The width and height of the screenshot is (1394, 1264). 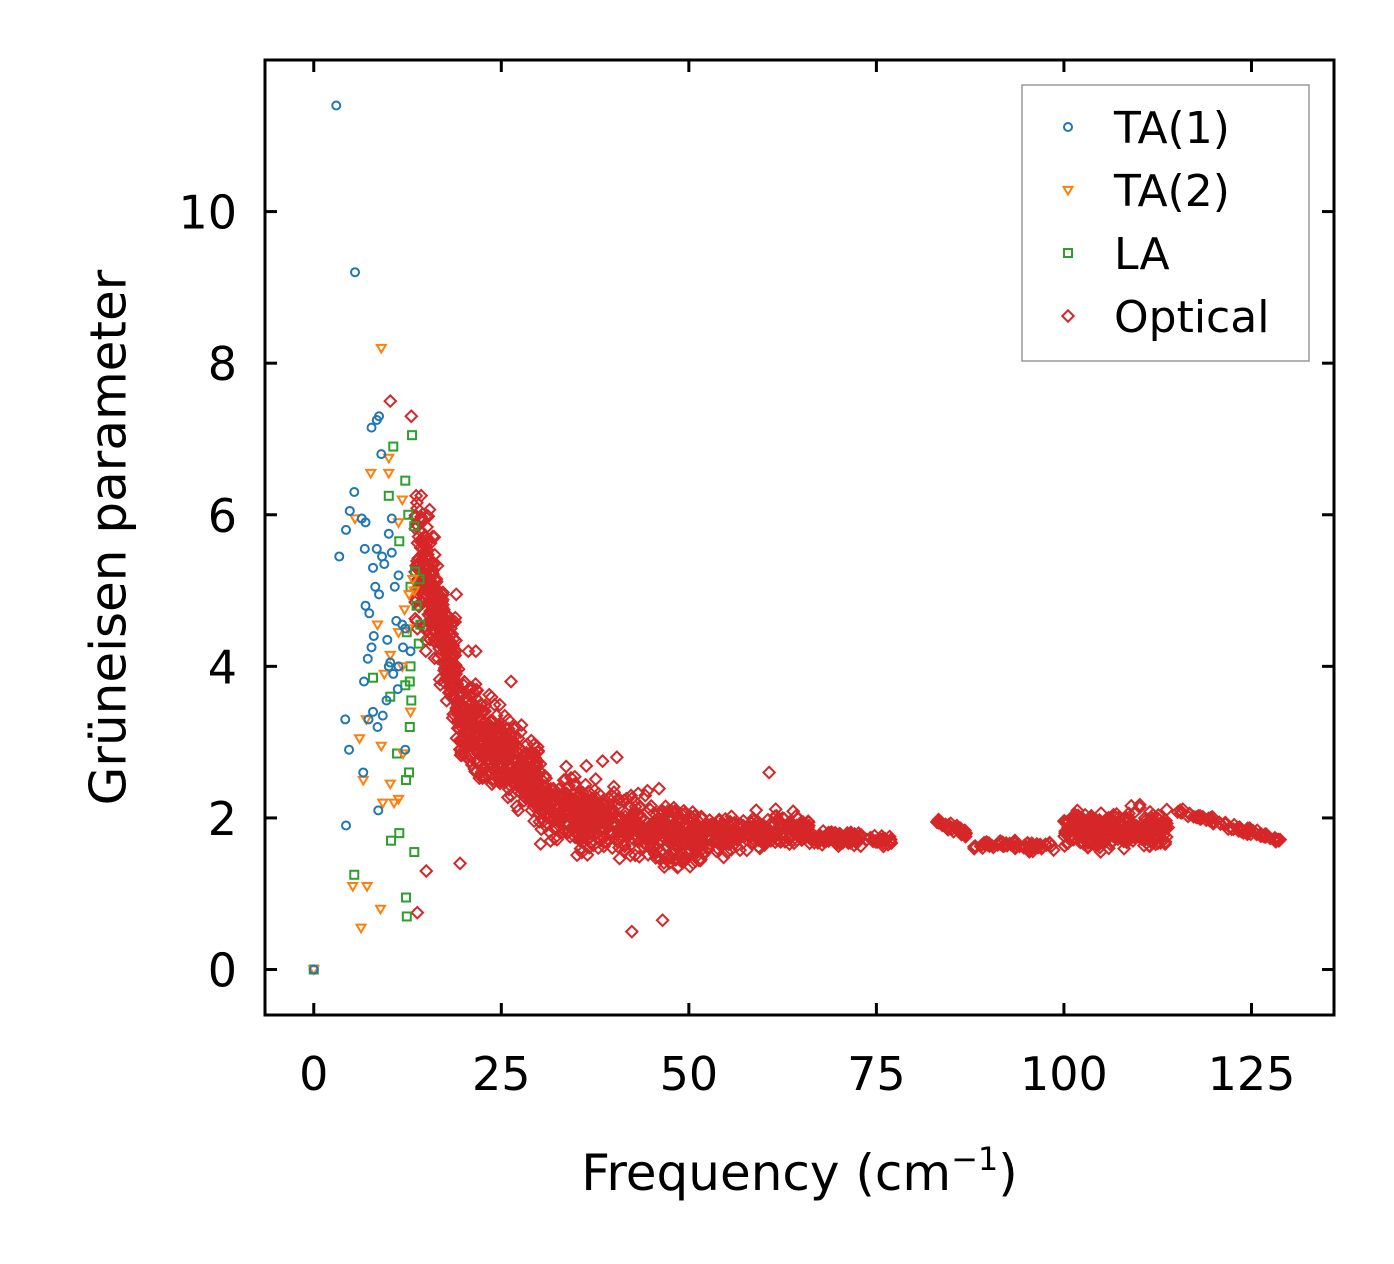 I want to click on x-tick-label: 100, so click(x=1064, y=1074).